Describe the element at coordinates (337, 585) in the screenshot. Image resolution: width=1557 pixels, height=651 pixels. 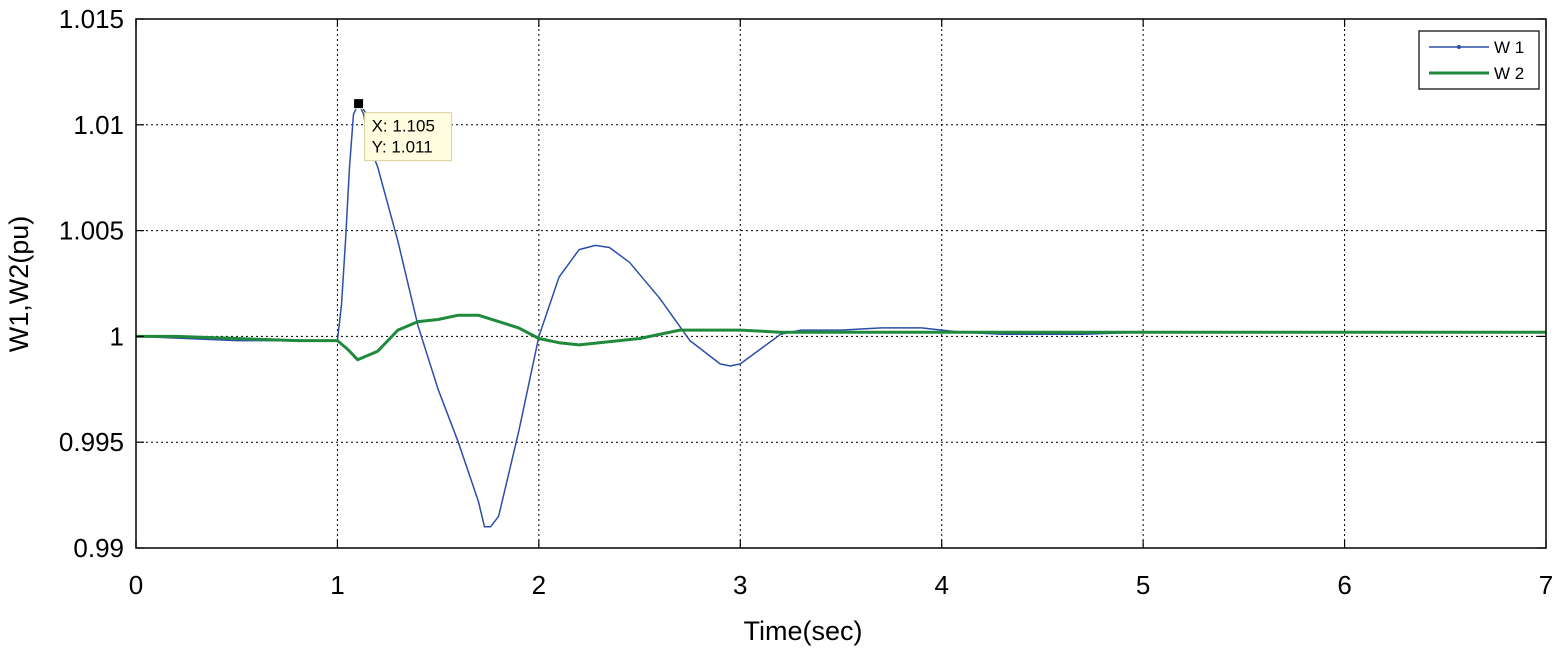
I see `x-tick-label: 1` at that location.